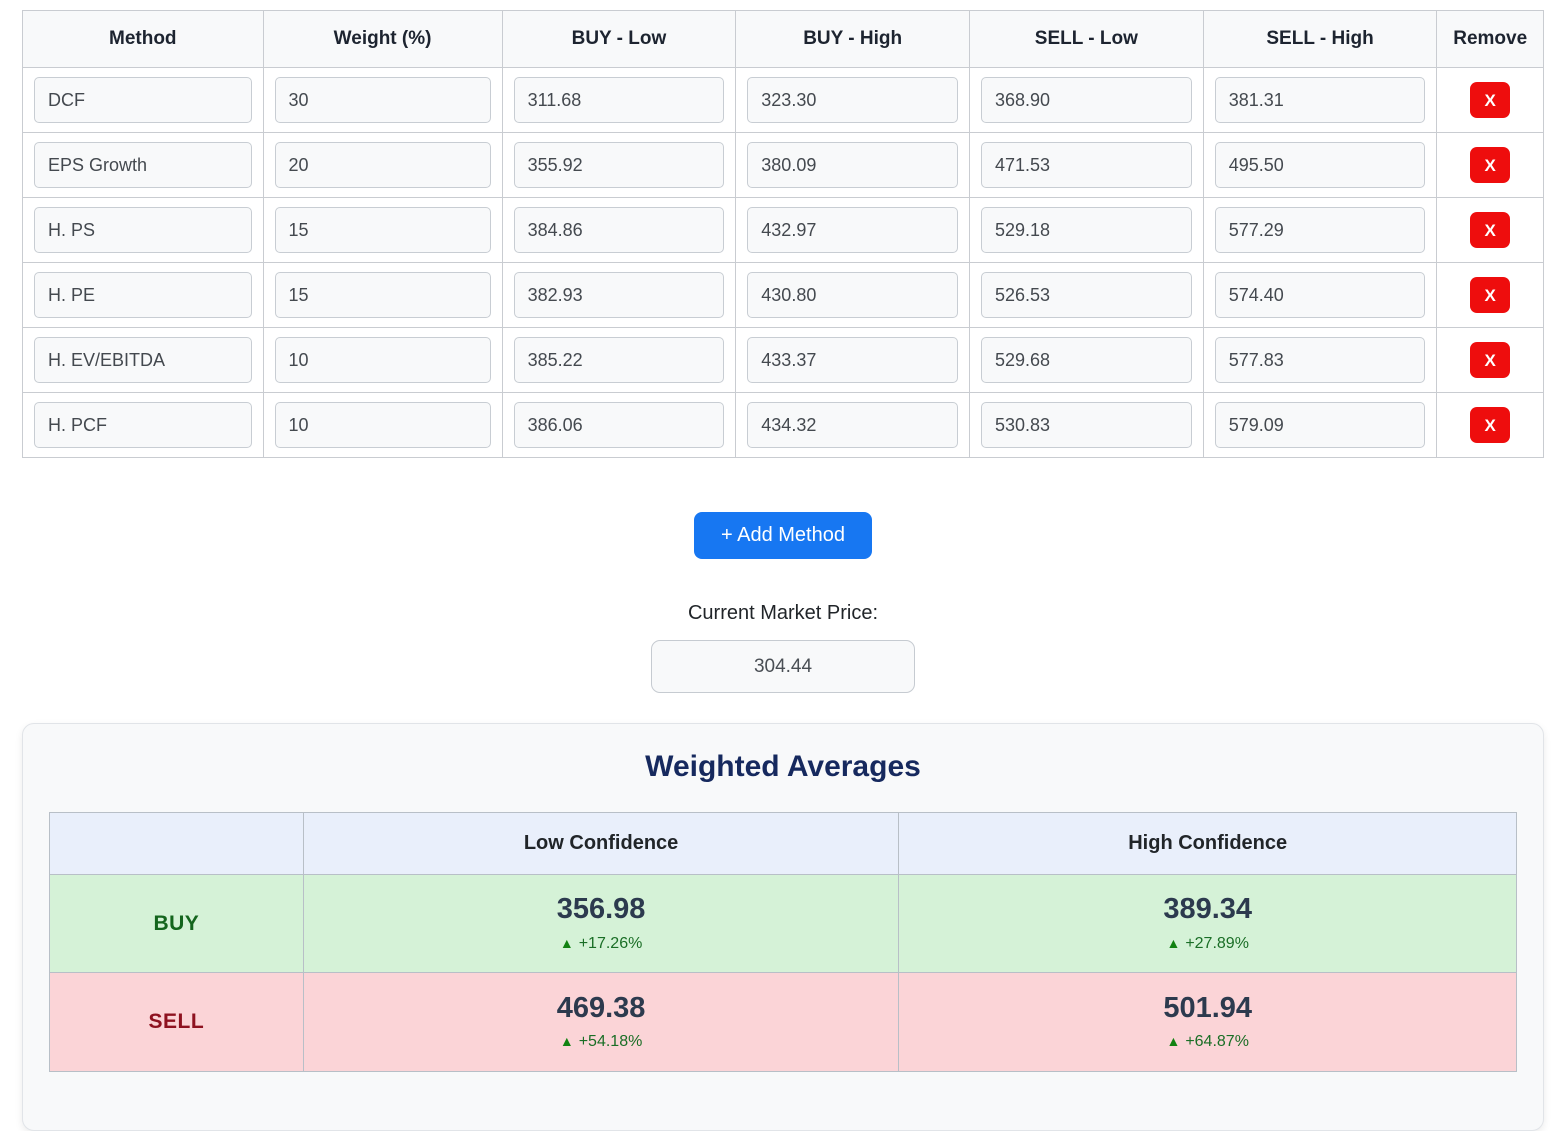 This screenshot has height=1131, width=1566. Describe the element at coordinates (176, 923) in the screenshot. I see `buy-row-label: BUY` at that location.